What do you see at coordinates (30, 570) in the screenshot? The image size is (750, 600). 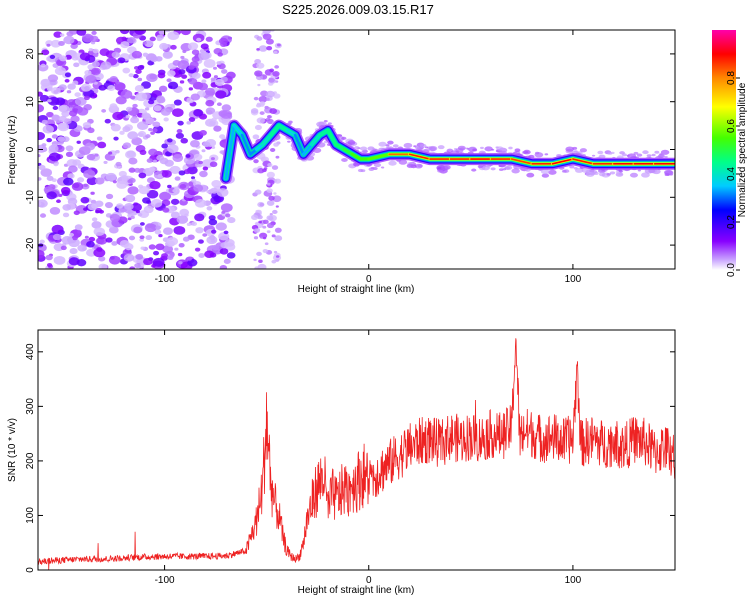 I see `y-tick-label: 0` at bounding box center [30, 570].